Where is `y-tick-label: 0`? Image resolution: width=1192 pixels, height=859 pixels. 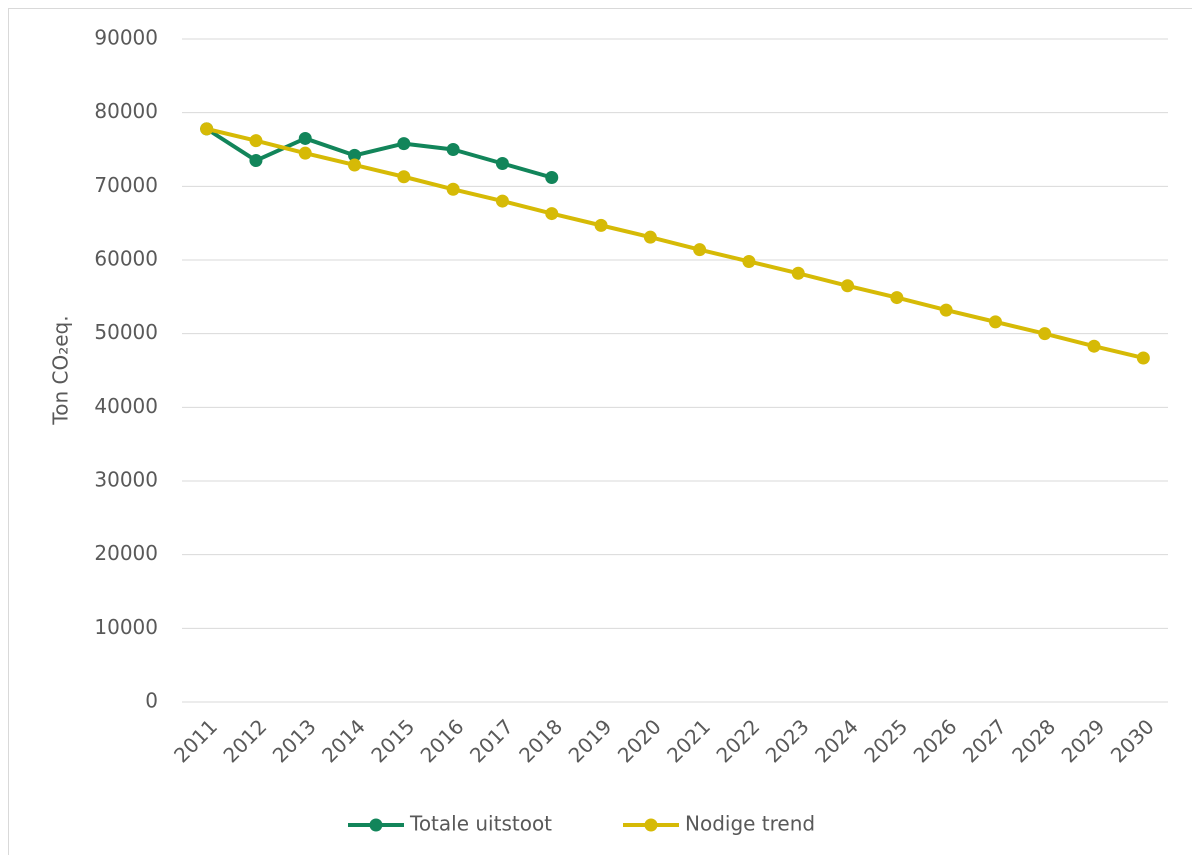
y-tick-label: 0 is located at coordinates (151, 701).